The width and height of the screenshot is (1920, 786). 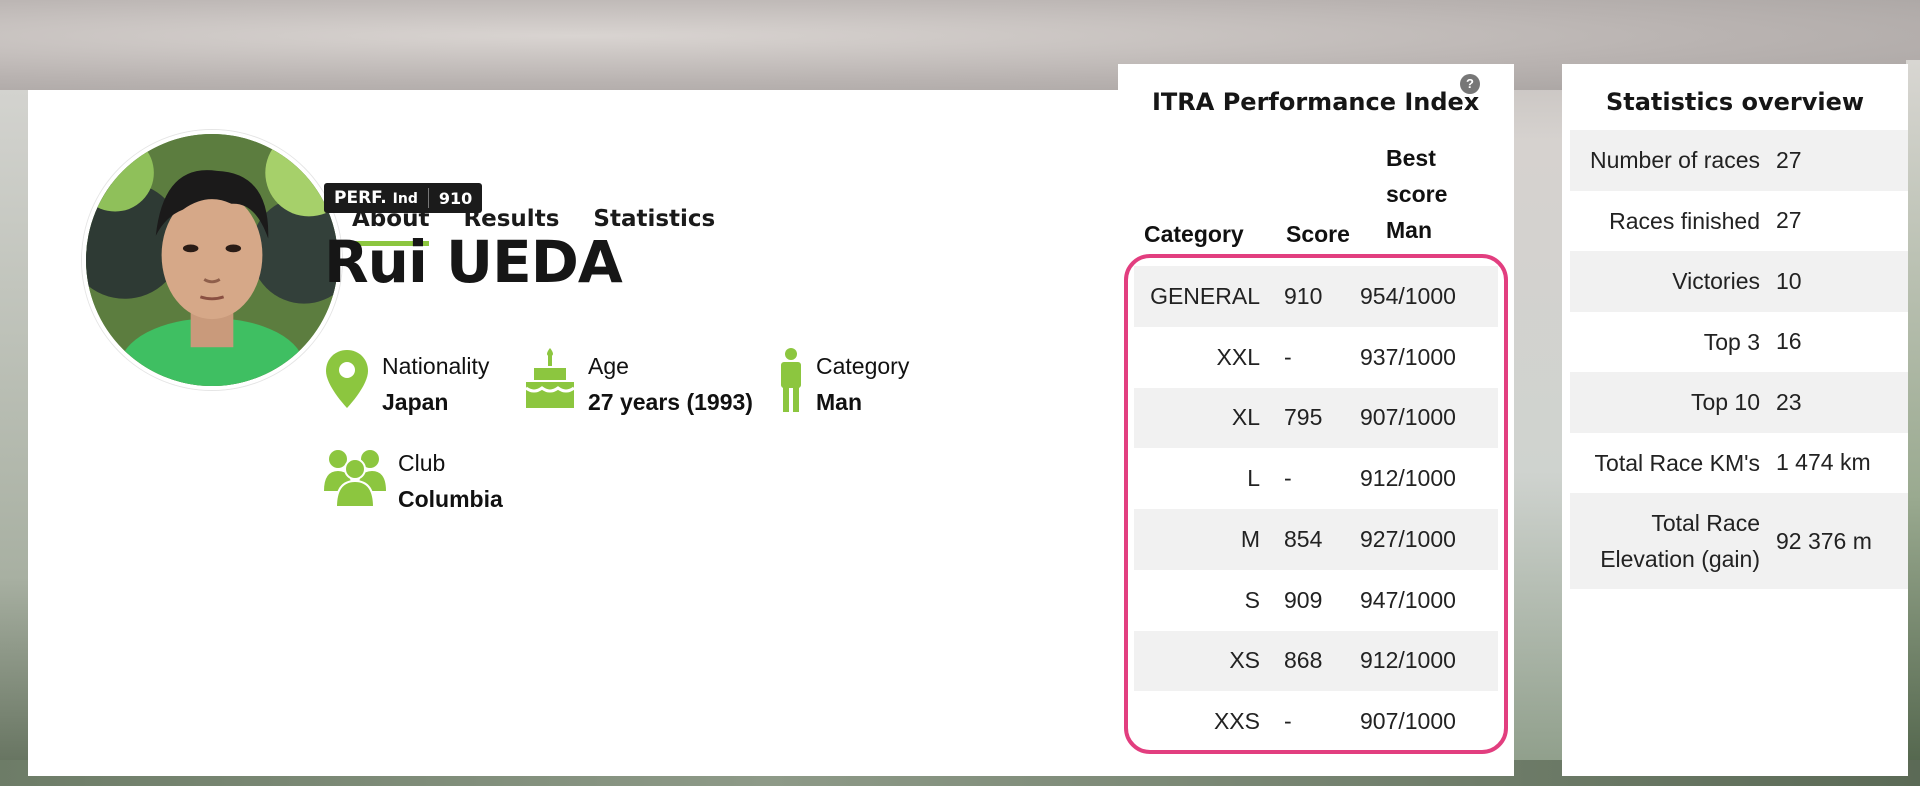 What do you see at coordinates (863, 366) in the screenshot?
I see `category-label: Category` at bounding box center [863, 366].